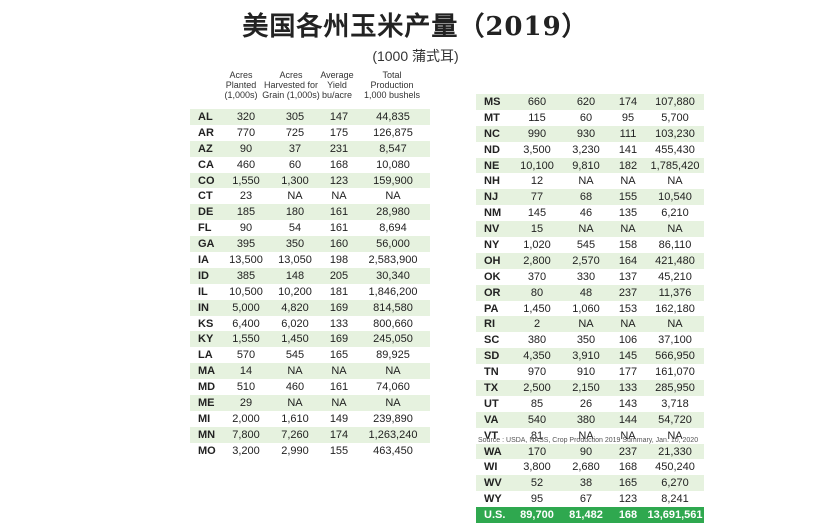 Image resolution: width=831 pixels, height=523 pixels. What do you see at coordinates (590, 467) in the screenshot?
I see `table-row: WI 3,800 2,680 168 450,240` at bounding box center [590, 467].